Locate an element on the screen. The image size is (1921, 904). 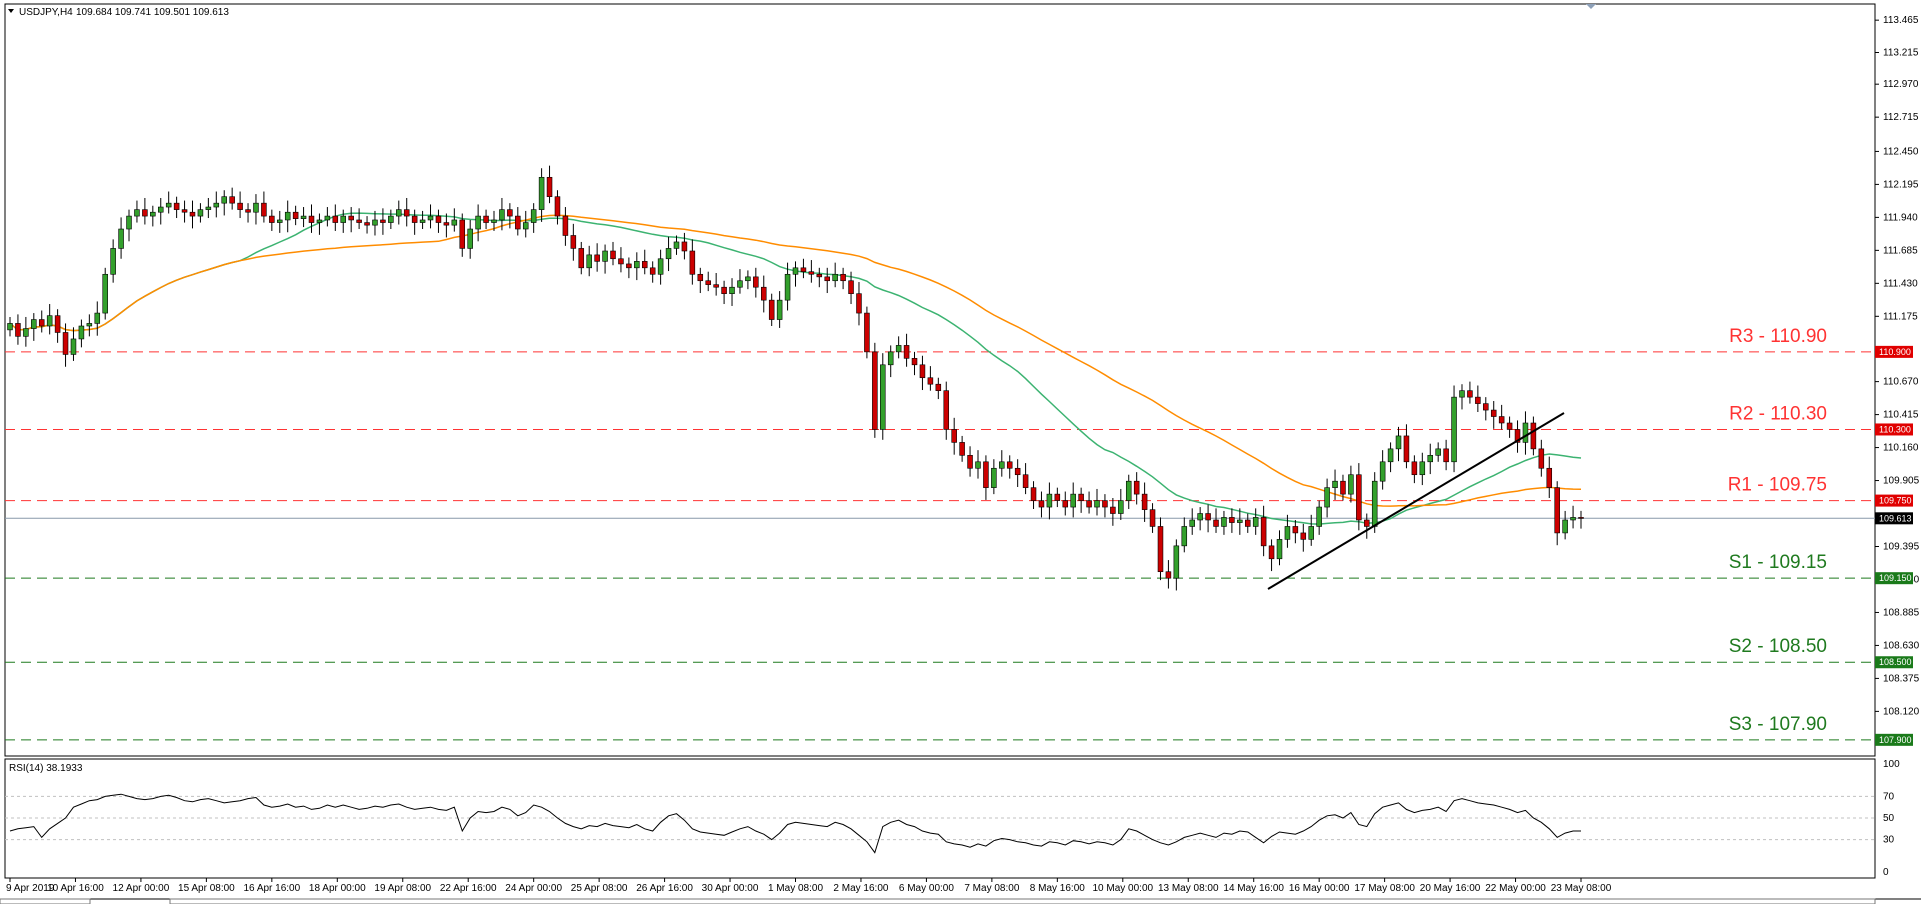
price-tick-label: 111.430 is located at coordinates (1900, 283).